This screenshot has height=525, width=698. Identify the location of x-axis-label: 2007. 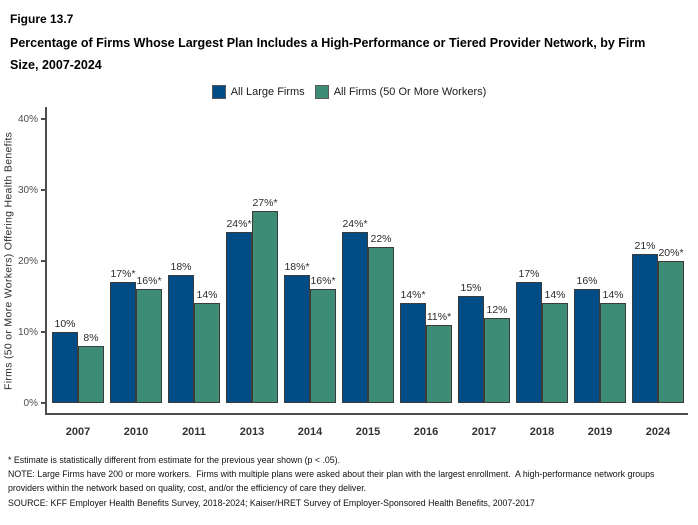
(78, 431).